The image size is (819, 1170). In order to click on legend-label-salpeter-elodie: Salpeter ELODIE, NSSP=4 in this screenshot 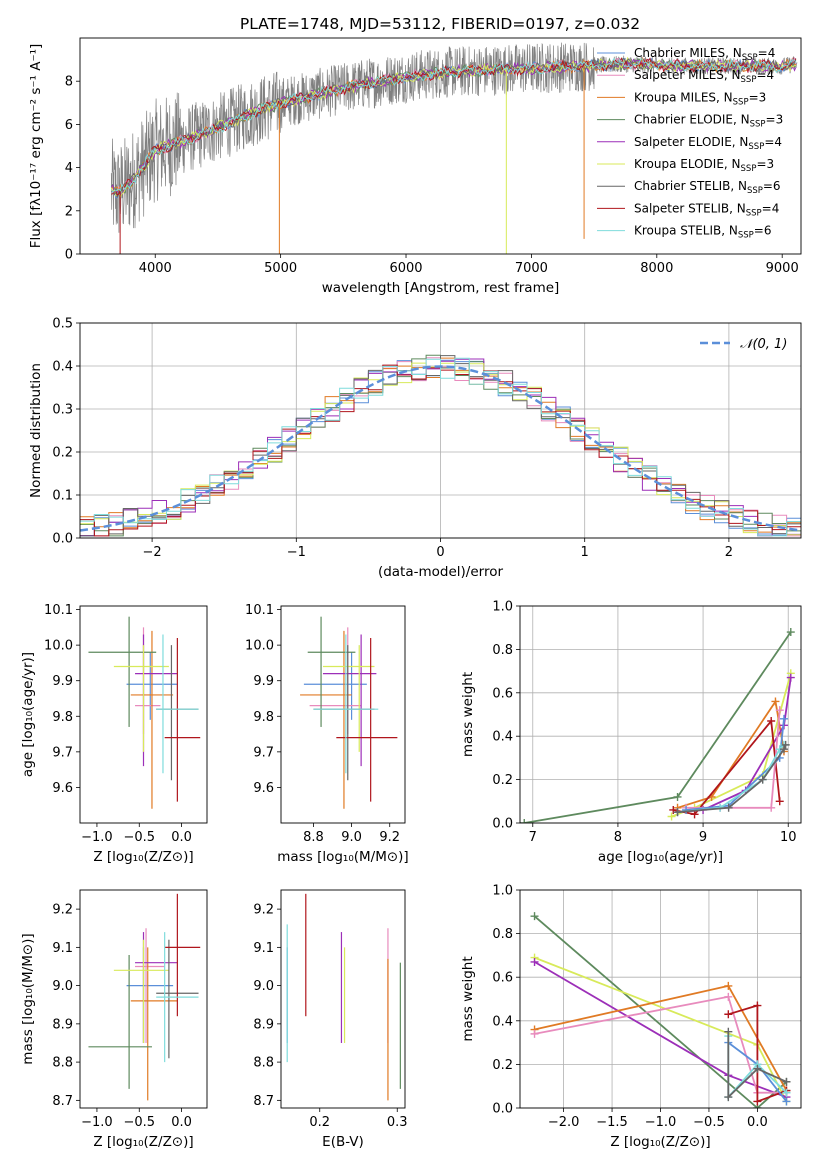, I will do `click(708, 143)`.